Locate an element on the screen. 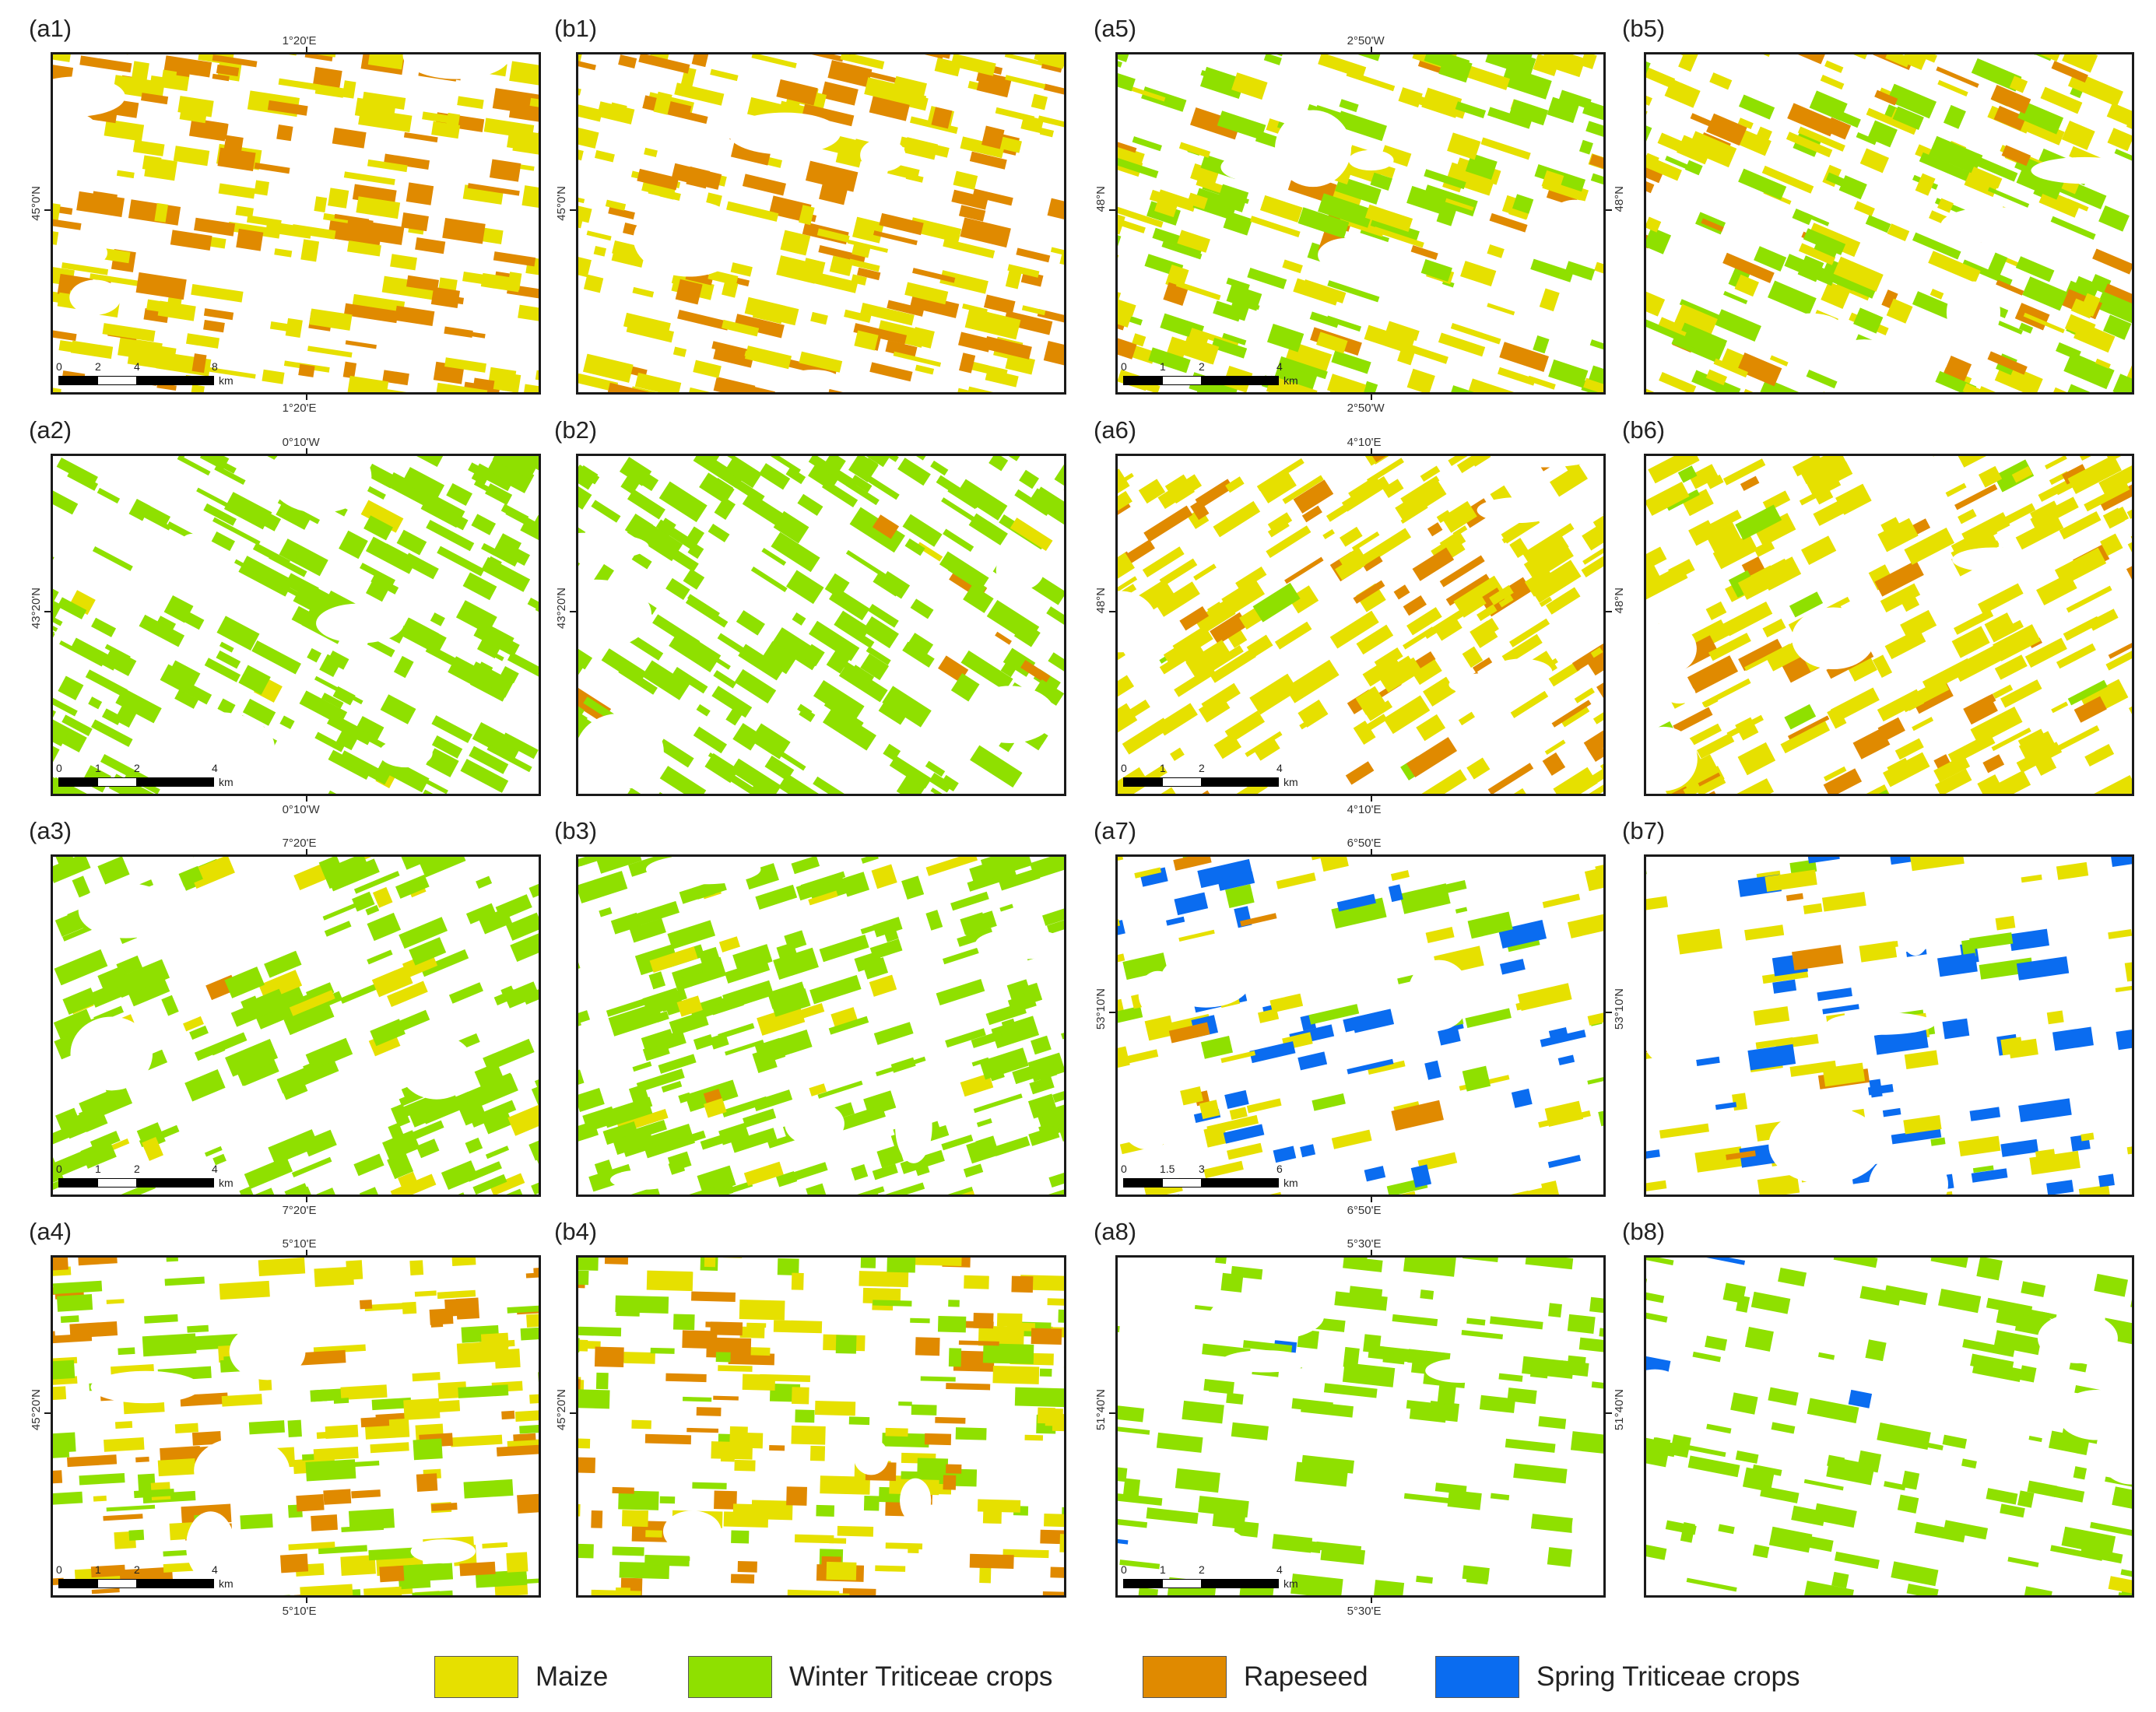  crop-map-a2 is located at coordinates (296, 625).